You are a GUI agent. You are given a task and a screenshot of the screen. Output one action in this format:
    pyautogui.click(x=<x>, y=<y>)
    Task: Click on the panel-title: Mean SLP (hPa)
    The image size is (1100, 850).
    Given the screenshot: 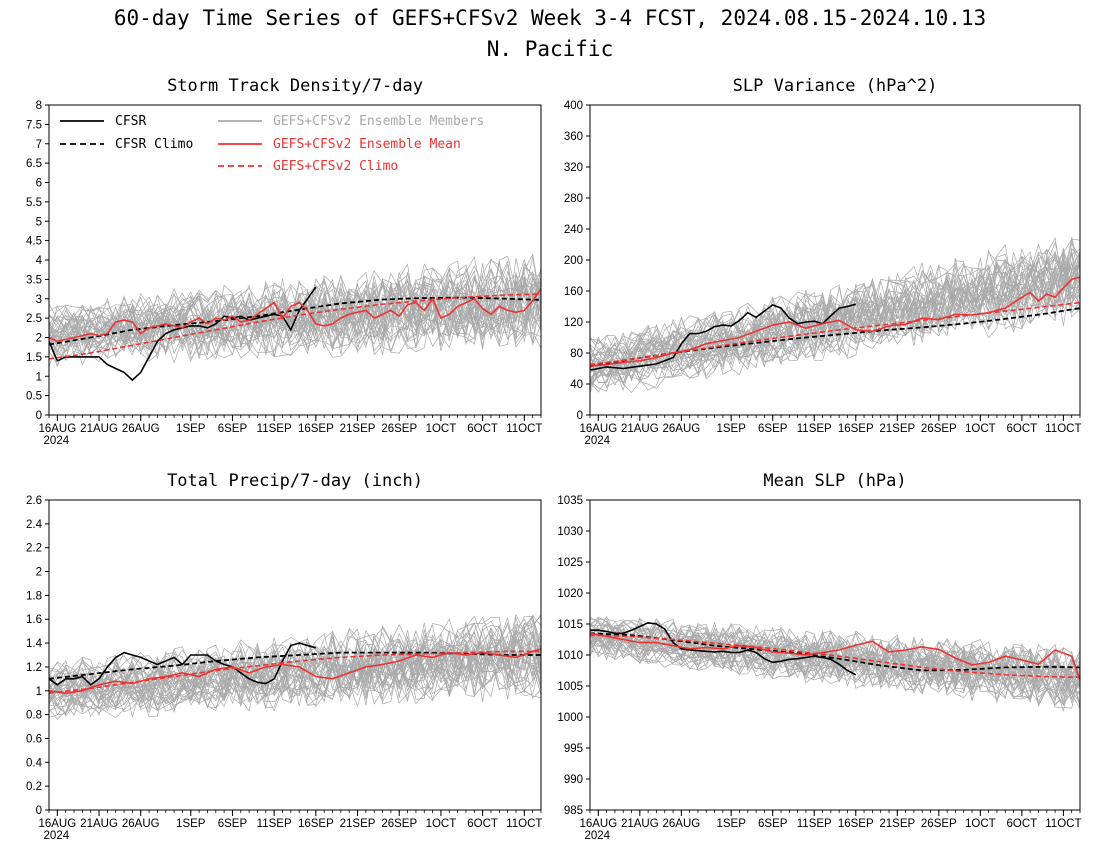 What is the action you would take?
    pyautogui.click(x=834, y=481)
    